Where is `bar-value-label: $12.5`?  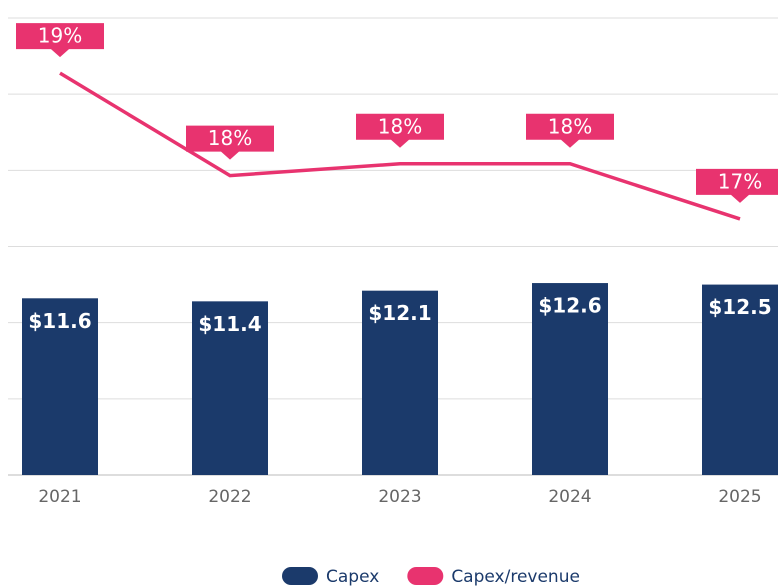
bar-value-label: $12.5 is located at coordinates (739, 307).